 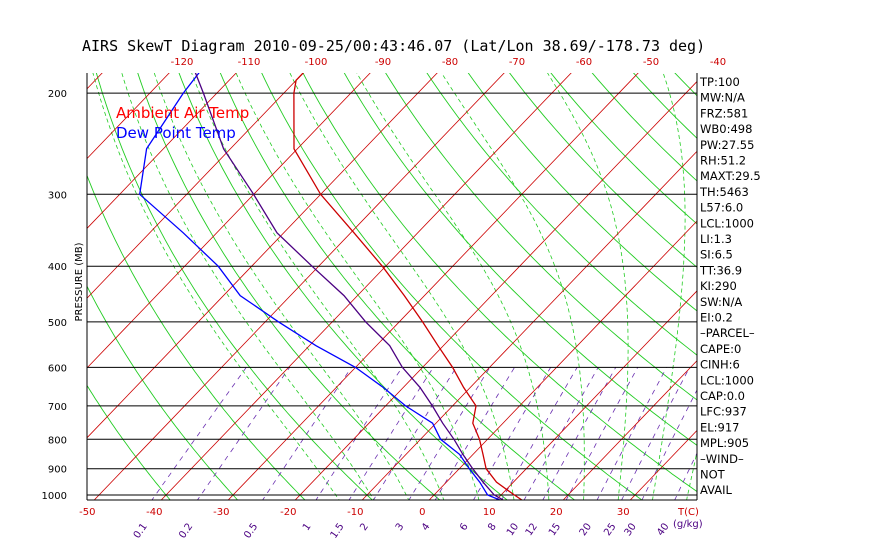 I want to click on mixing-ratio-label: 0.2, so click(x=186, y=530).